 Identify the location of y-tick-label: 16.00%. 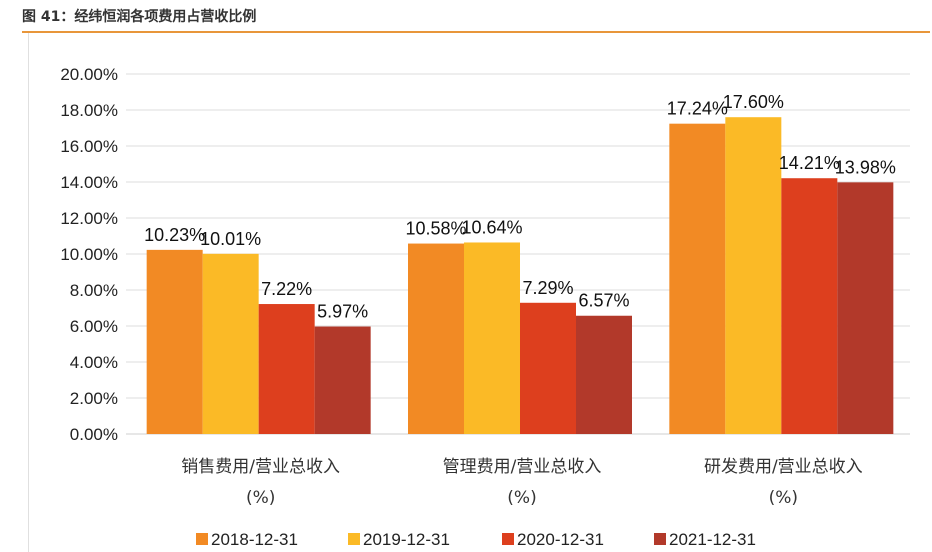
(89, 146).